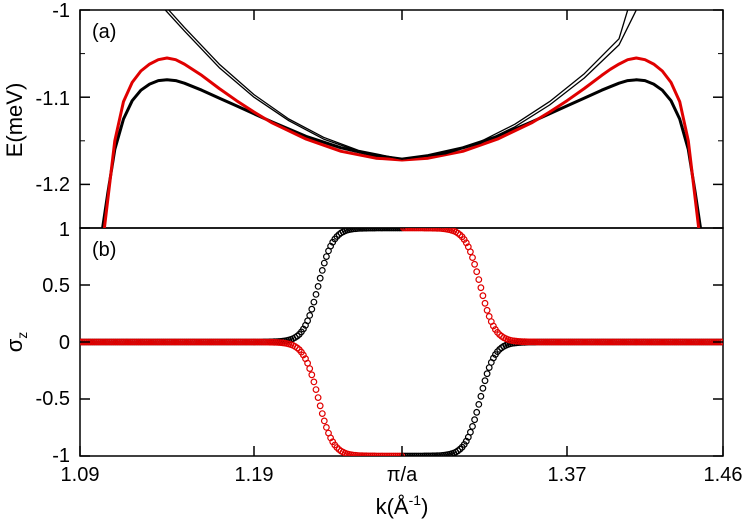 The image size is (747, 522). What do you see at coordinates (64, 343) in the screenshot?
I see `bottom-ytick-label: 0` at bounding box center [64, 343].